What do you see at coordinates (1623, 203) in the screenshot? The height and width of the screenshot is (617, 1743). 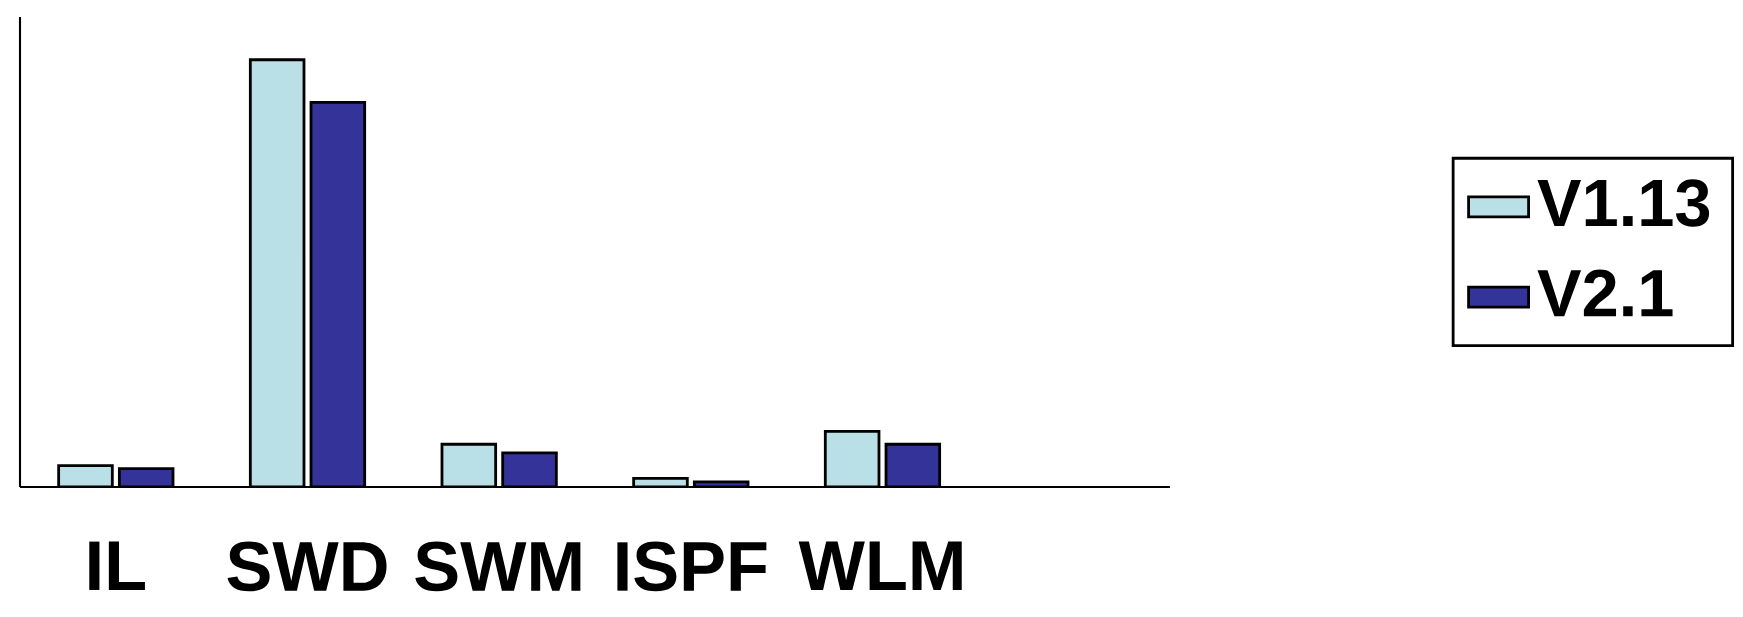 I see `legend-label: V1.13` at bounding box center [1623, 203].